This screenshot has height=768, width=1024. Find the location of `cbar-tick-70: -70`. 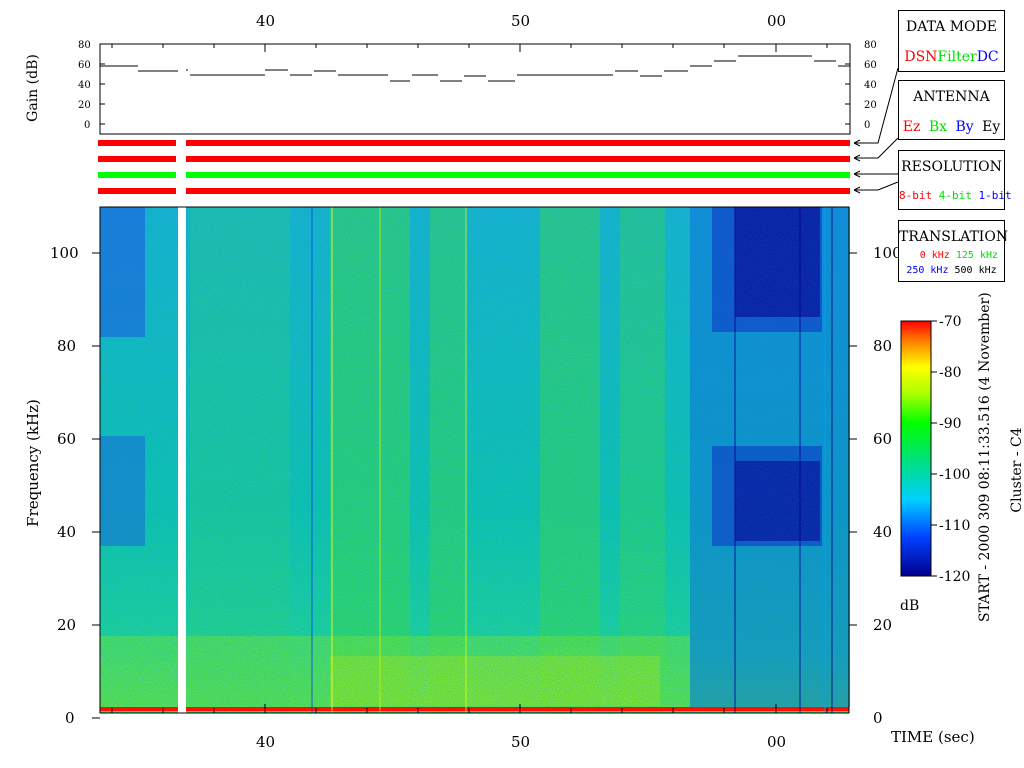

cbar-tick-70: -70 is located at coordinates (950, 322).